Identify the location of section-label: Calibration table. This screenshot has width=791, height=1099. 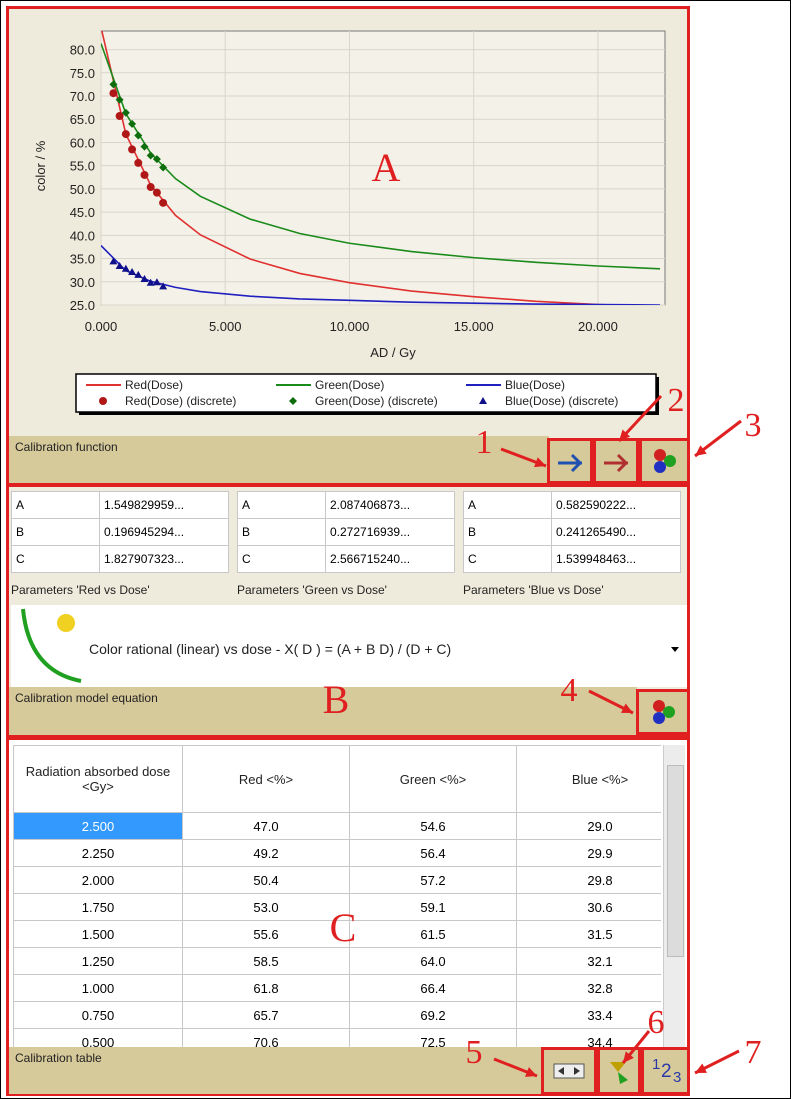
(275, 1070).